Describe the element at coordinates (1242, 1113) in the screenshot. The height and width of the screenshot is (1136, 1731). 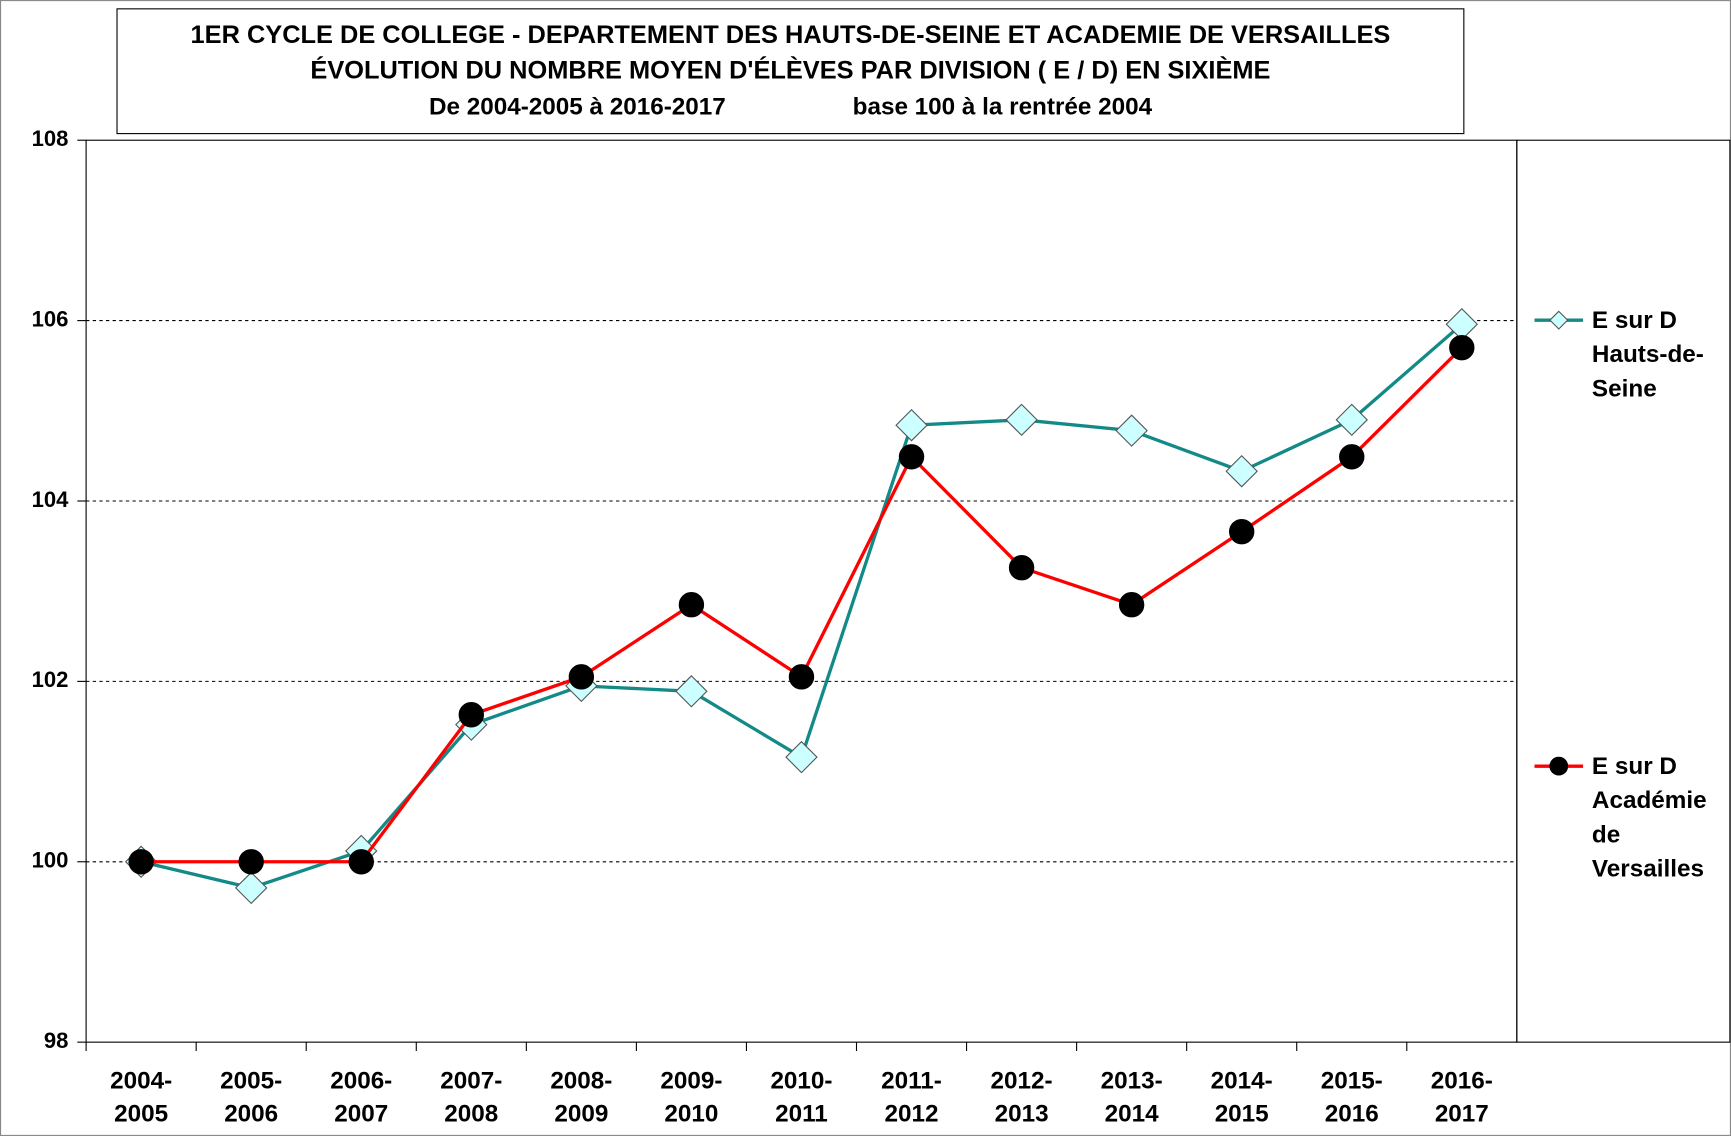
I see `x-tick-label: 2015` at that location.